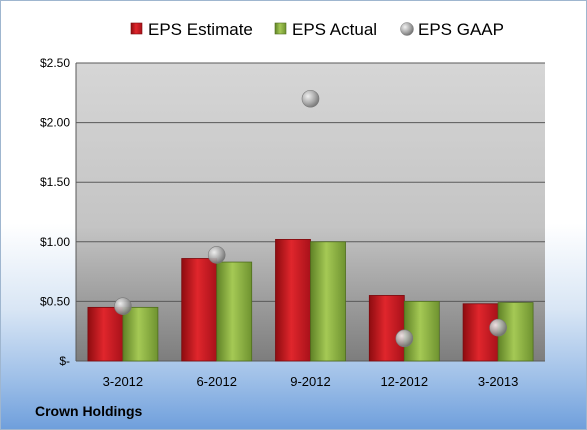 This screenshot has height=430, width=587. Describe the element at coordinates (89, 411) in the screenshot. I see `company-name: Crown Holdings` at that location.